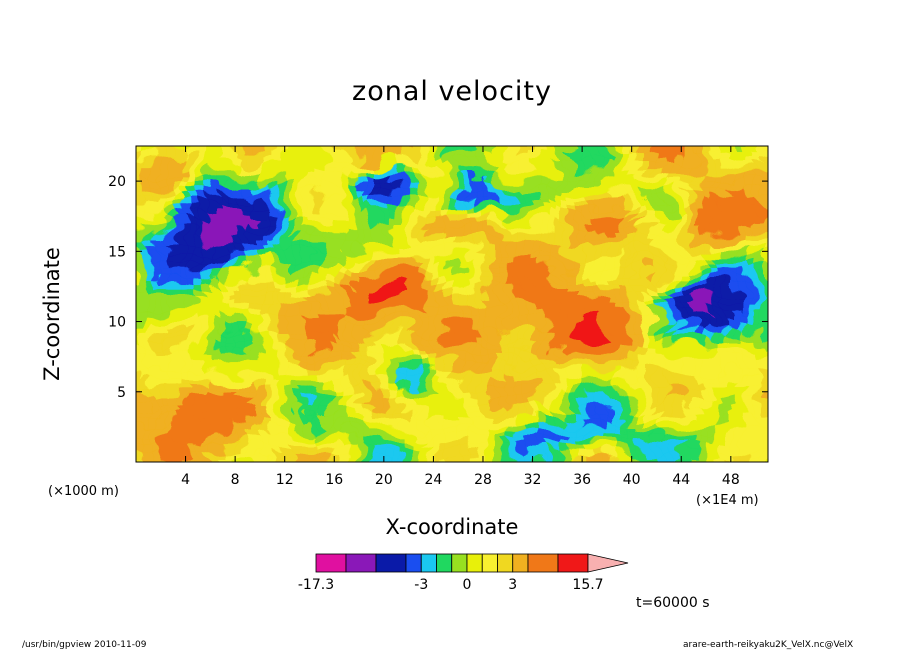 The width and height of the screenshot is (904, 654). I want to click on chart-title: zonal velocity, so click(452, 91).